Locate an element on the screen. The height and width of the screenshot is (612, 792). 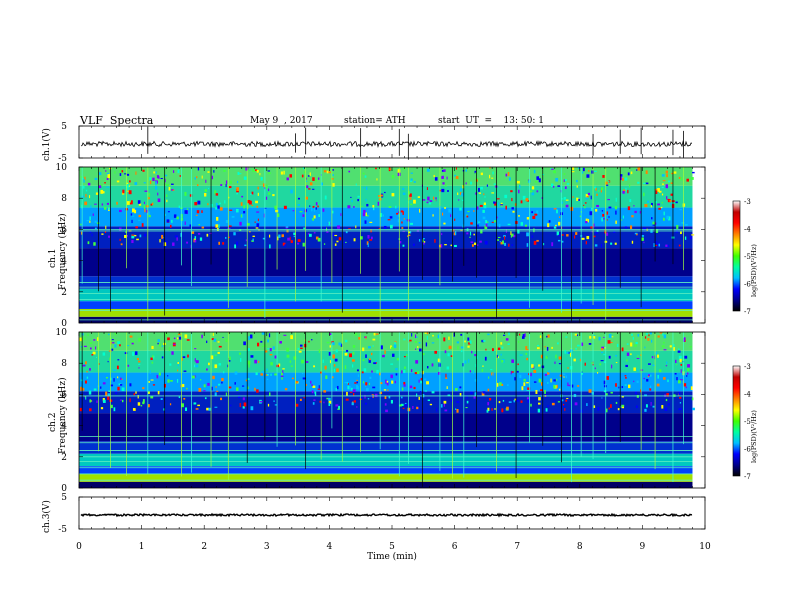
y-tick-label: 8 is located at coordinates (64, 364).